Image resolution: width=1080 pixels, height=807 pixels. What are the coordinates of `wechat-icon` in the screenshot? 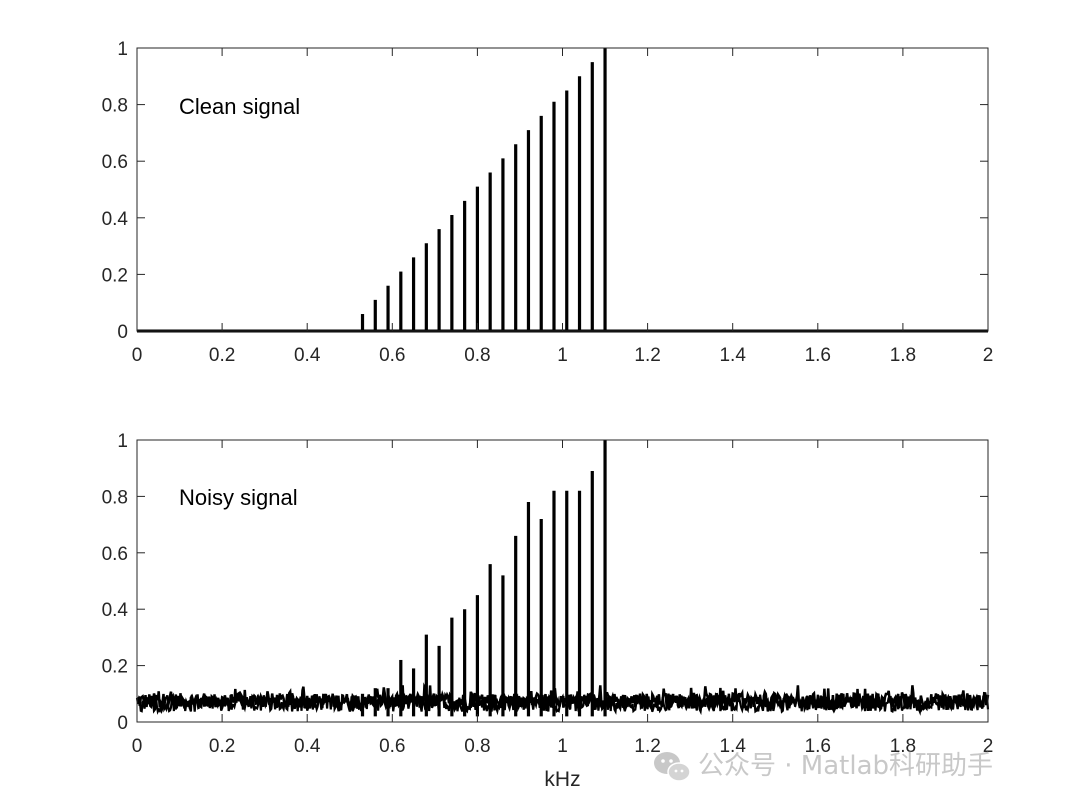 It's located at (672, 767).